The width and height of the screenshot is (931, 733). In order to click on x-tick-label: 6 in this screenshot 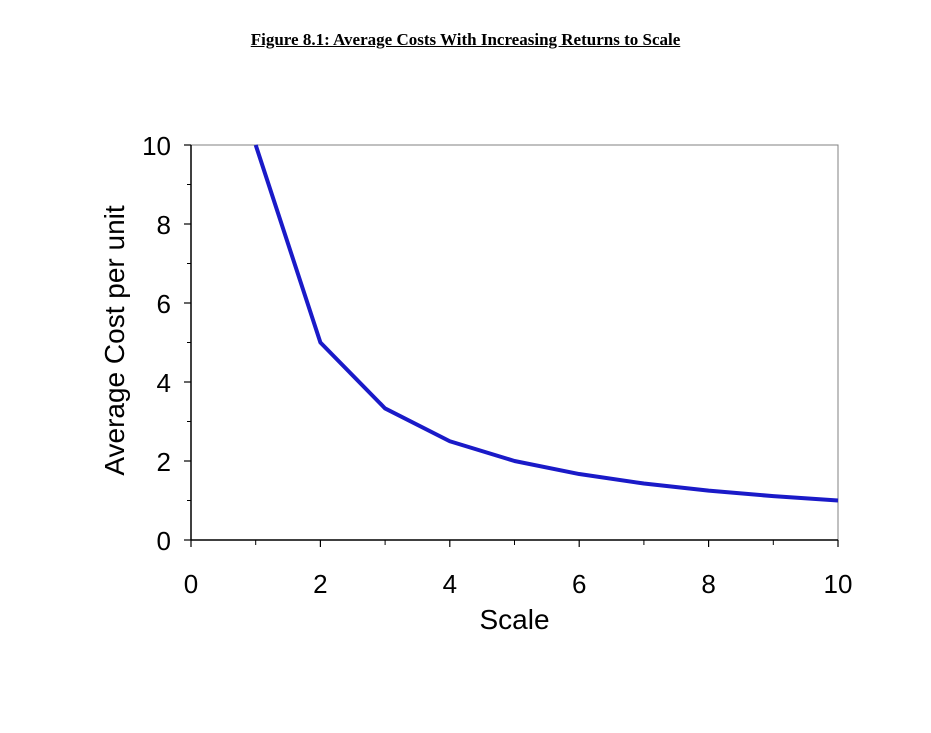, I will do `click(579, 584)`.